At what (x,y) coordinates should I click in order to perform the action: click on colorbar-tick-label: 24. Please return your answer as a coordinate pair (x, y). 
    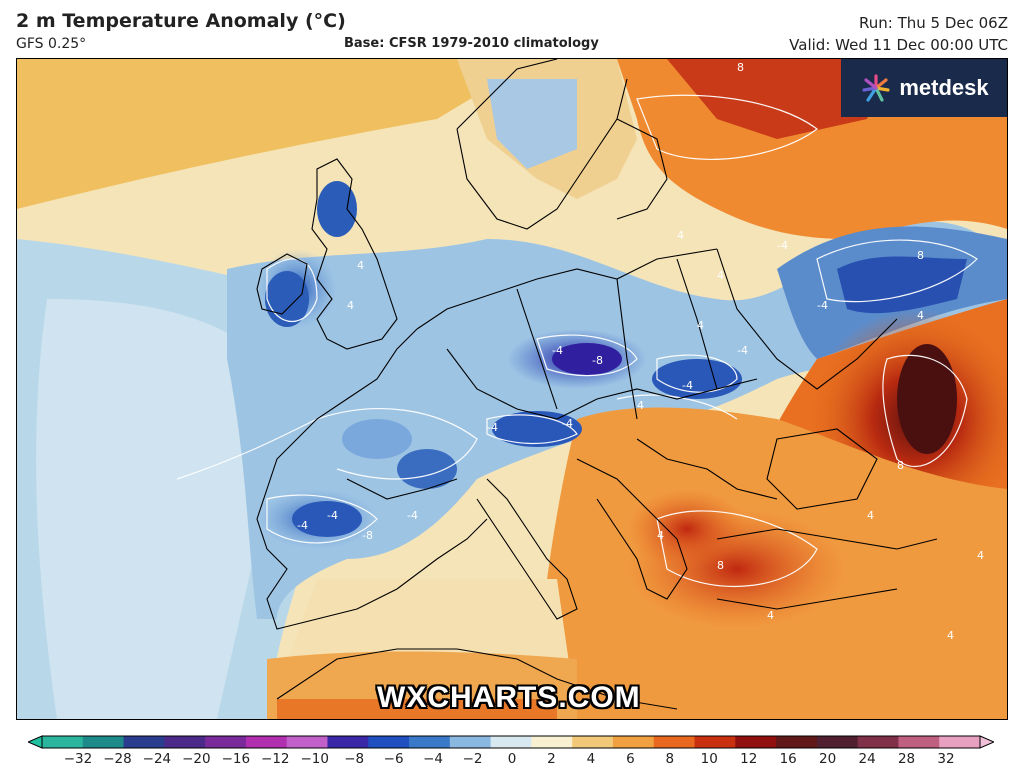
    Looking at the image, I should click on (867, 759).